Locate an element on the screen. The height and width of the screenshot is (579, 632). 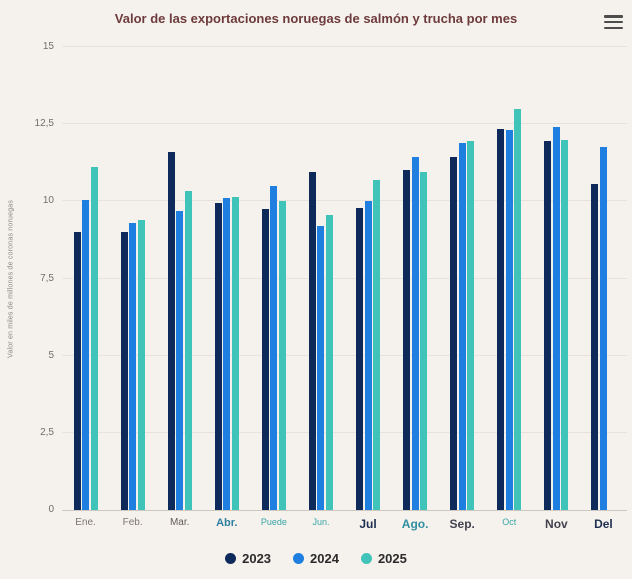
x-axis-label-jul: Jul is located at coordinates (368, 524).